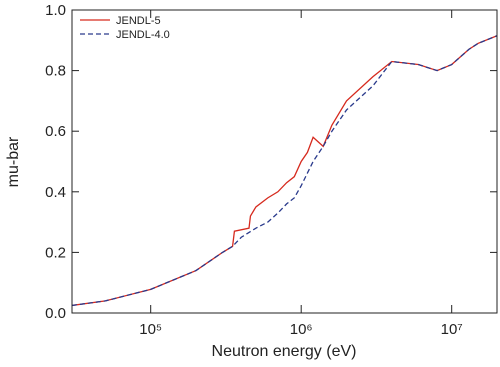 Image resolution: width=500 pixels, height=367 pixels. Describe the element at coordinates (55, 131) in the screenshot. I see `y-tick-label: 0.6` at that location.